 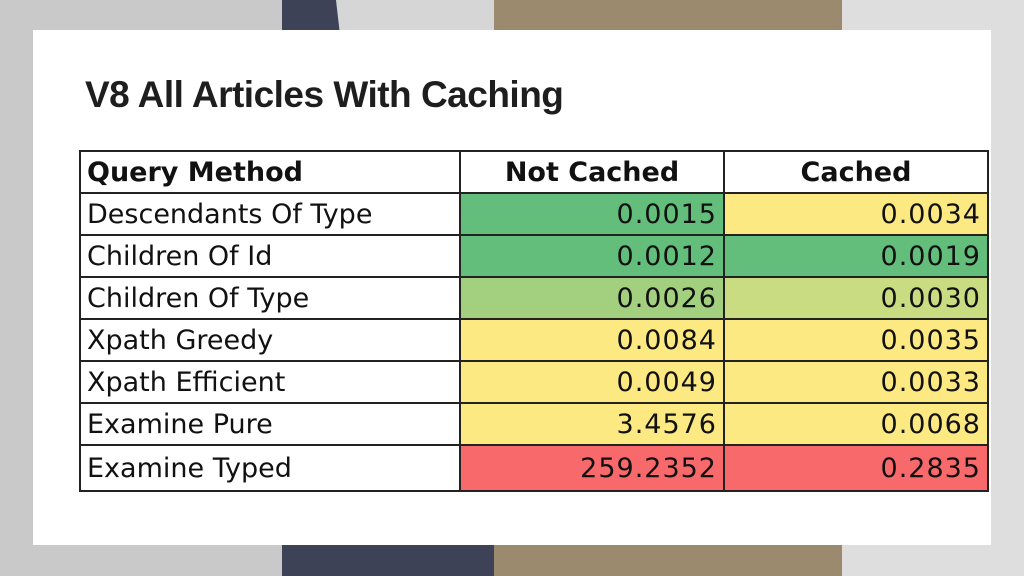 I want to click on header-query-method: Query Method, so click(x=270, y=172).